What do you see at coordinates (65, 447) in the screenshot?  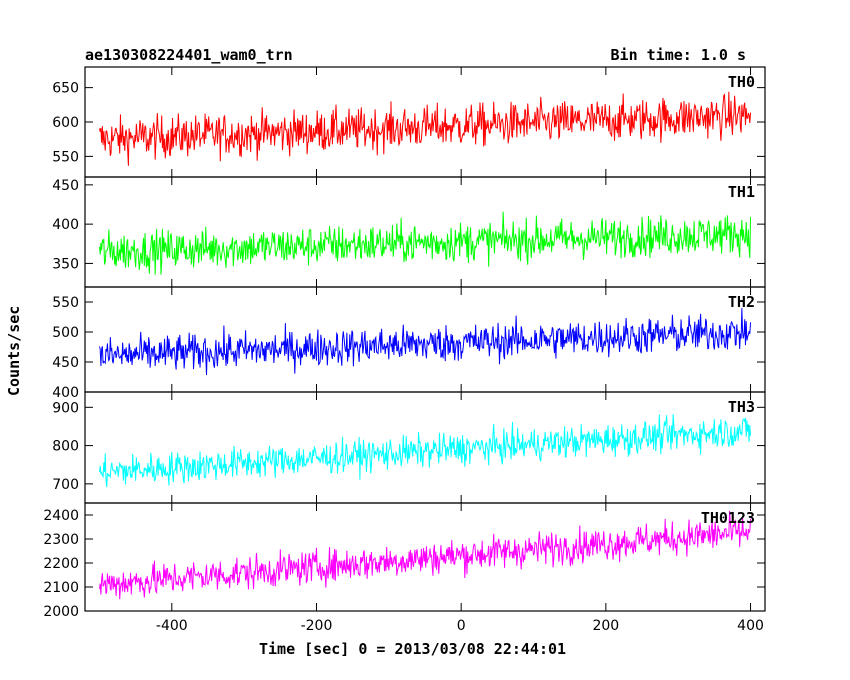 I see `y-tick-label: 800` at bounding box center [65, 447].